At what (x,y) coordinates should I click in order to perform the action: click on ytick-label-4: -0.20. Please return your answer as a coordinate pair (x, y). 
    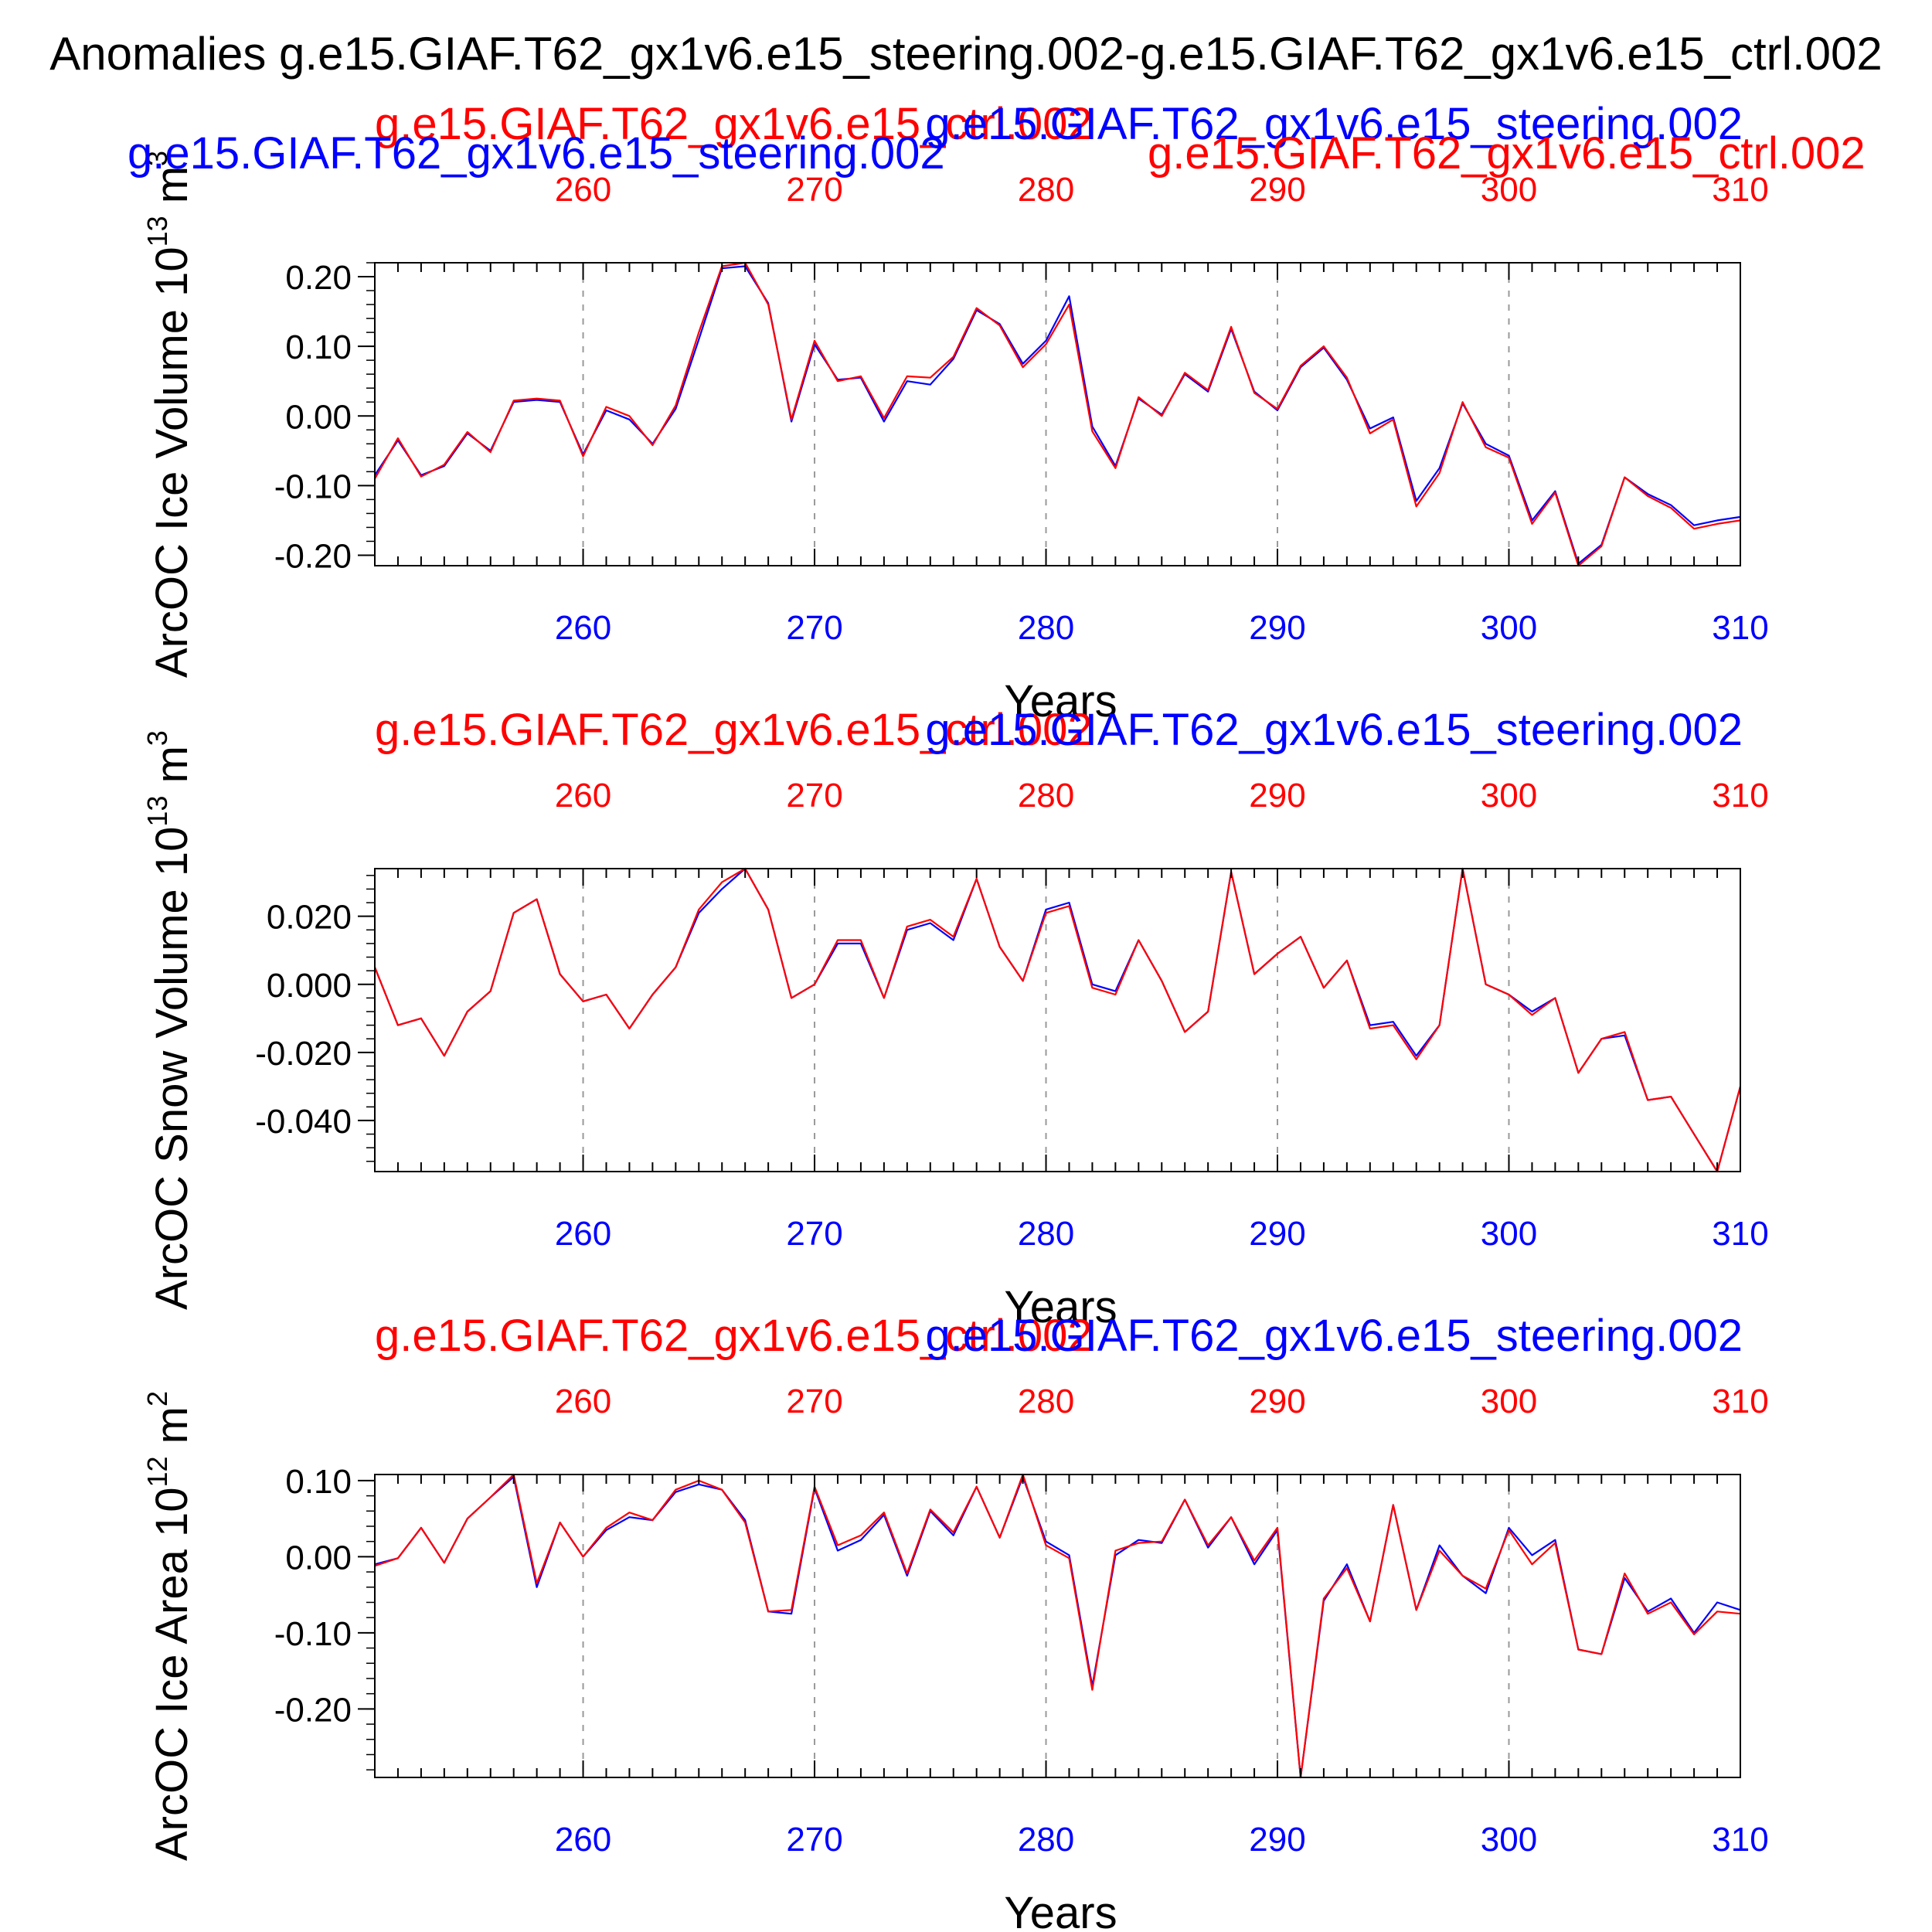
    Looking at the image, I should click on (313, 556).